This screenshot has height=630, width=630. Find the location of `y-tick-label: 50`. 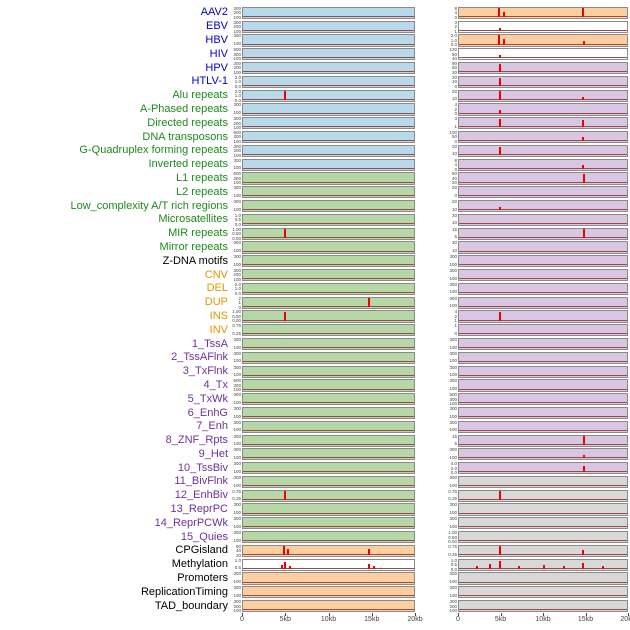

y-tick-label: 50 is located at coordinates (454, 137).